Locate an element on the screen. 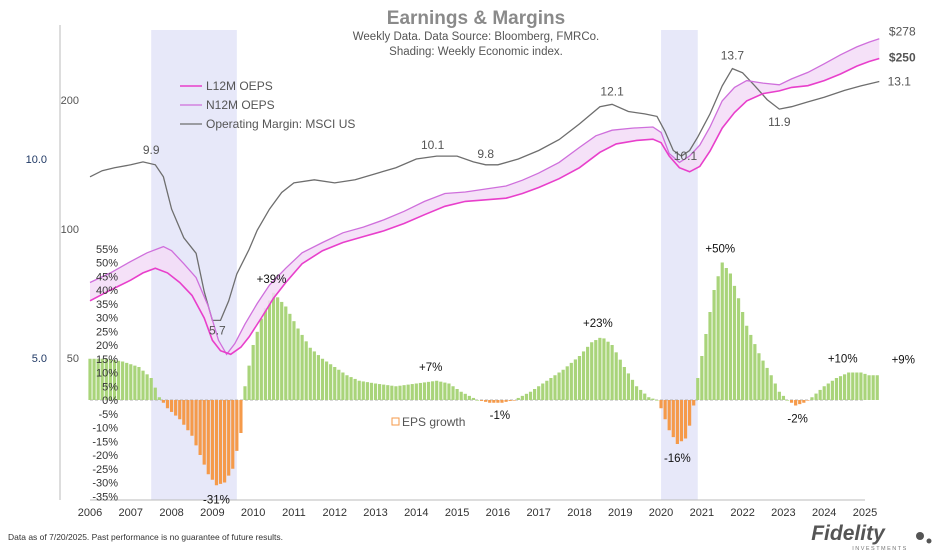  legend-label-margin: Operating Margin: MSCI US is located at coordinates (280, 124).